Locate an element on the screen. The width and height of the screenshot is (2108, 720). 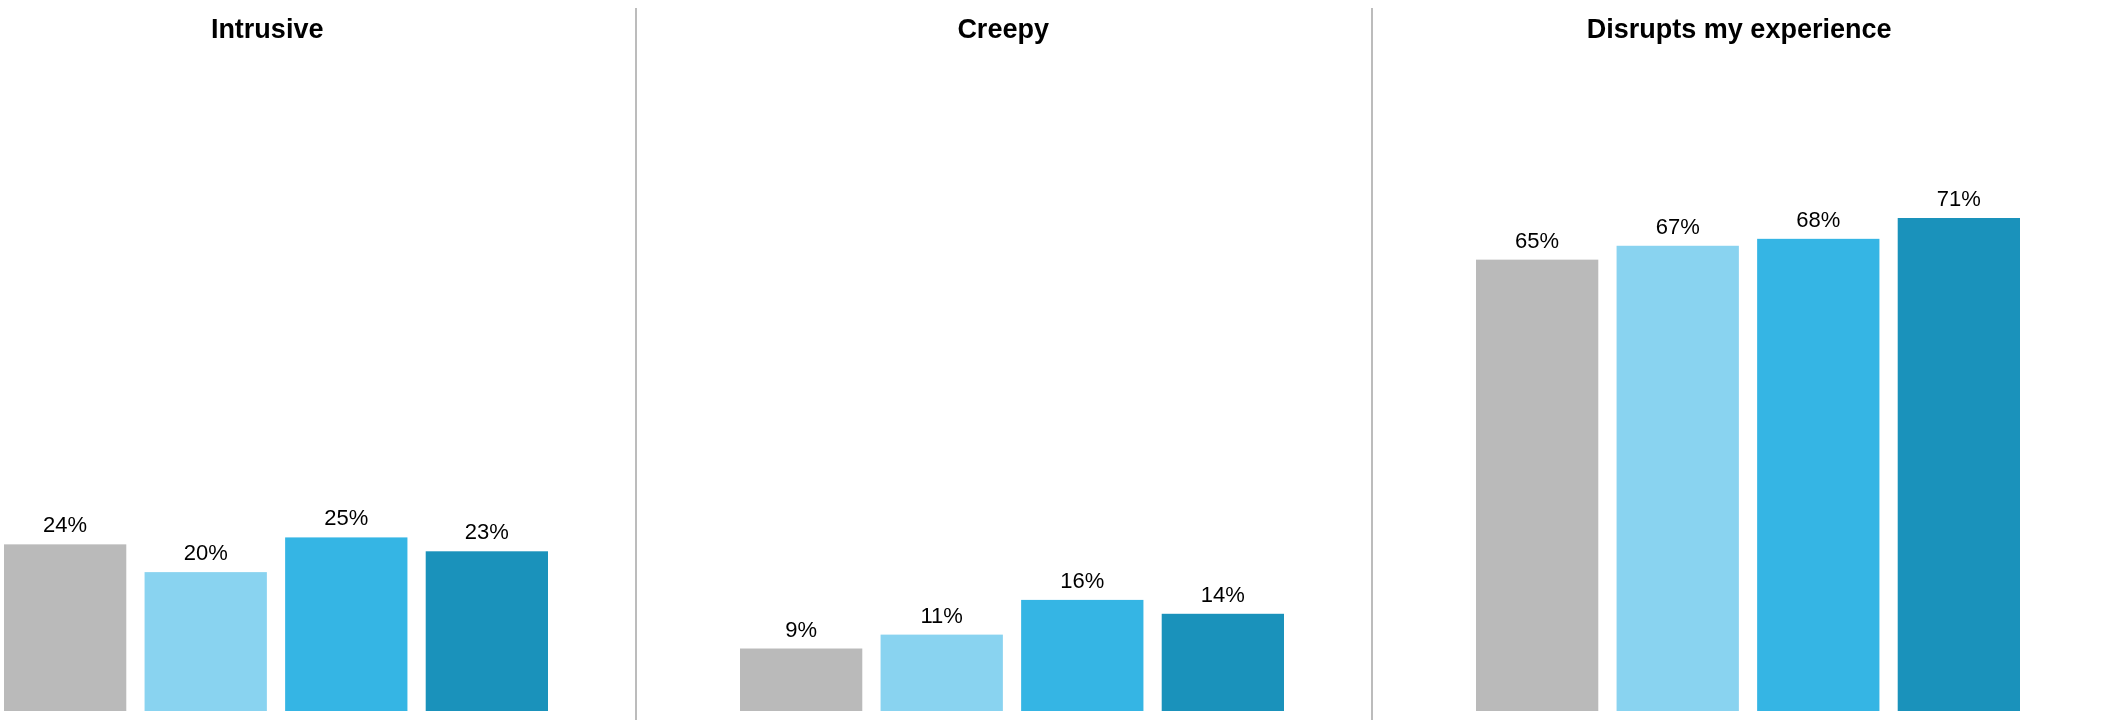
chart-title: Intrusive is located at coordinates (267, 29).